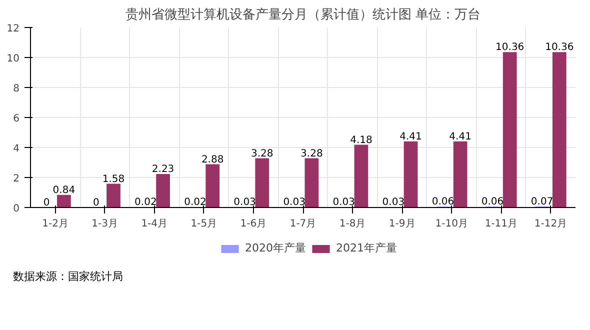 This screenshot has height=330, width=590. Describe the element at coordinates (275, 248) in the screenshot. I see `legend-label: 2020年产量` at that location.